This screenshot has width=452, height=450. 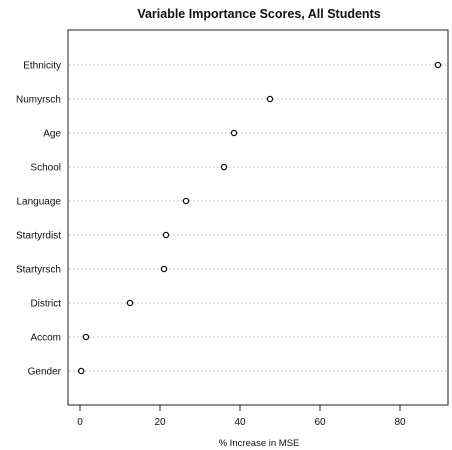 I want to click on x-axis-tick-labels: 0 20 40 60 80, so click(x=241, y=422).